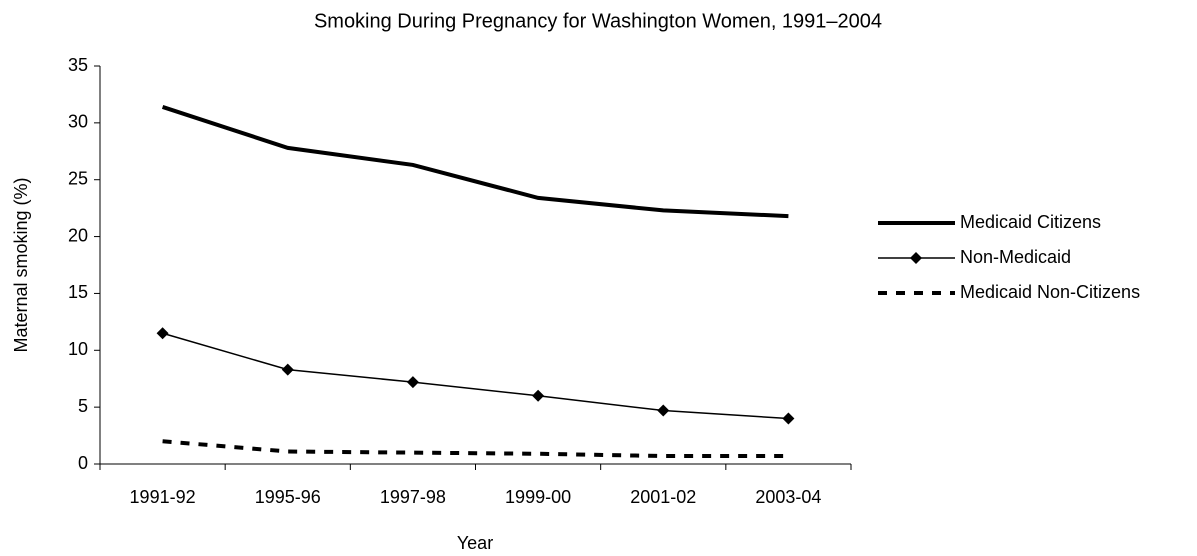 The height and width of the screenshot is (556, 1197). I want to click on legend-label: Medicaid Citizens, so click(1030, 222).